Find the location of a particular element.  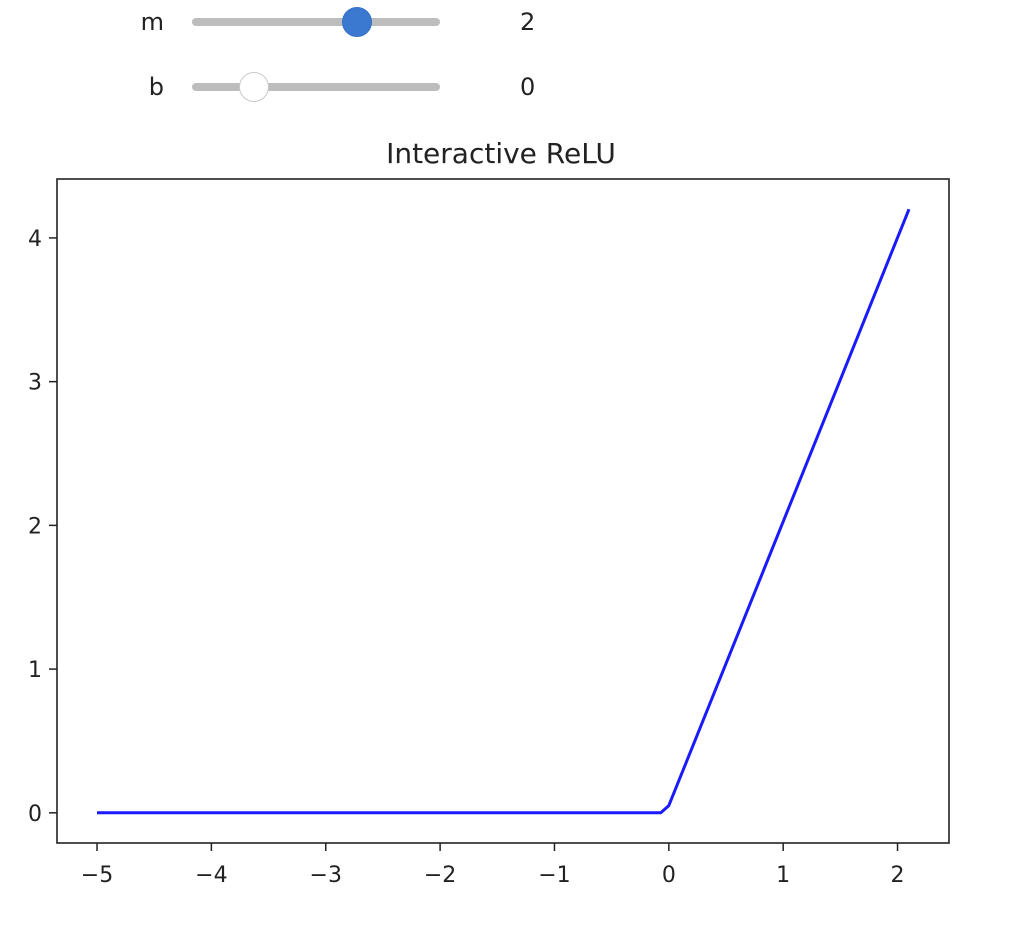

slider-row-m: m 2 is located at coordinates (300, 22).